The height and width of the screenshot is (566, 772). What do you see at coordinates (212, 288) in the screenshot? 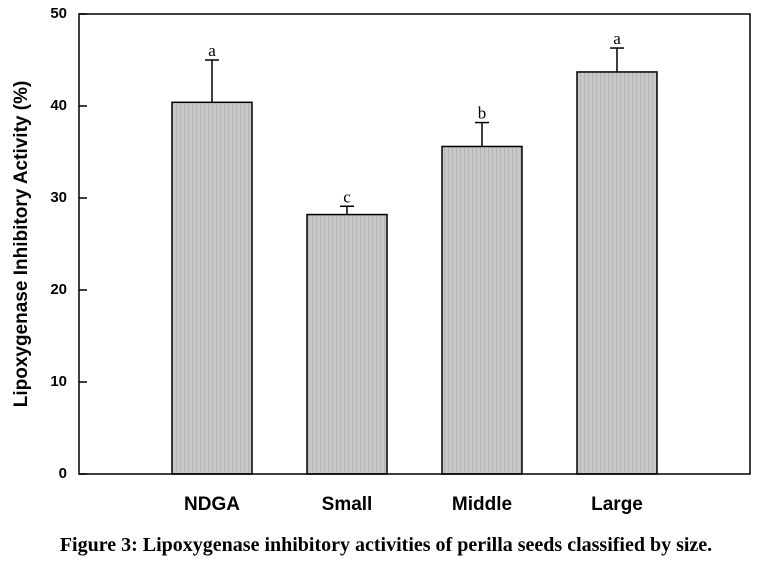
I see `bar-ndga` at bounding box center [212, 288].